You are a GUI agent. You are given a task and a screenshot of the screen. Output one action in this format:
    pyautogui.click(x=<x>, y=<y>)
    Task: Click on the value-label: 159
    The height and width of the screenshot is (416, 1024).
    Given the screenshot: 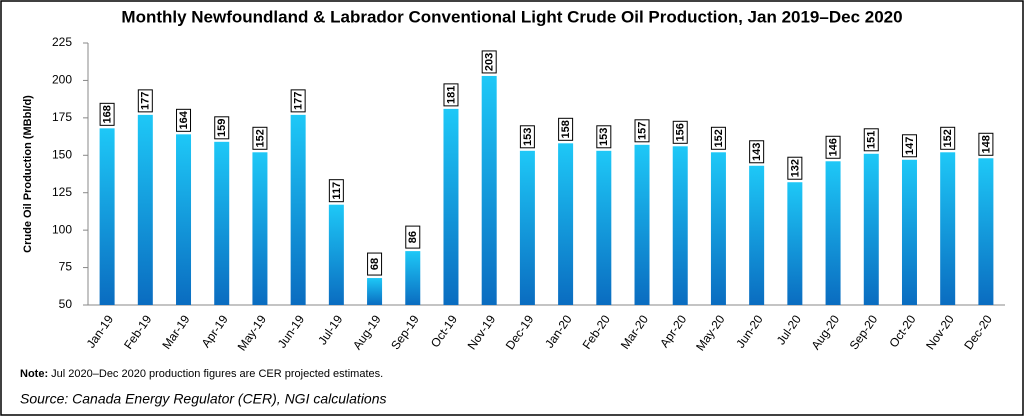 What is the action you would take?
    pyautogui.click(x=222, y=128)
    